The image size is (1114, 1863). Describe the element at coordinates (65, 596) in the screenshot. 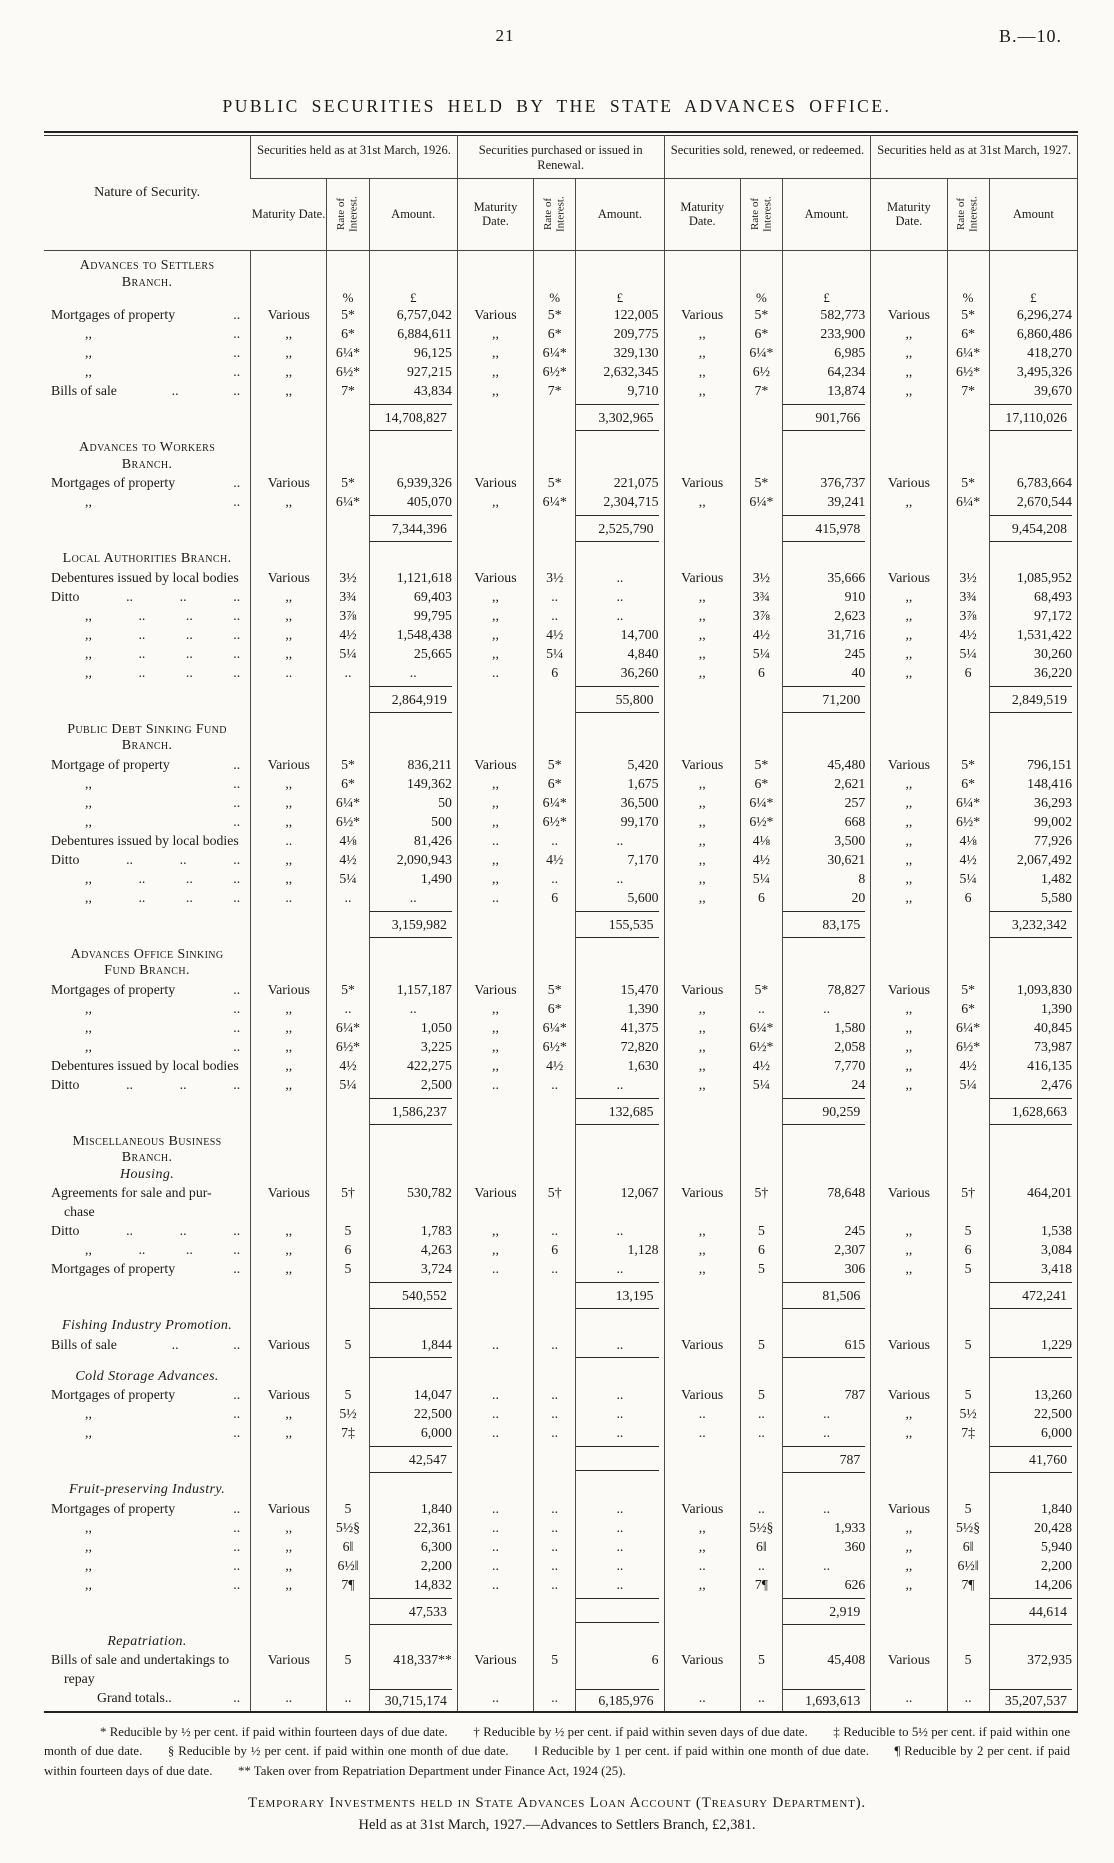

I see `nature-label: Ditto` at that location.